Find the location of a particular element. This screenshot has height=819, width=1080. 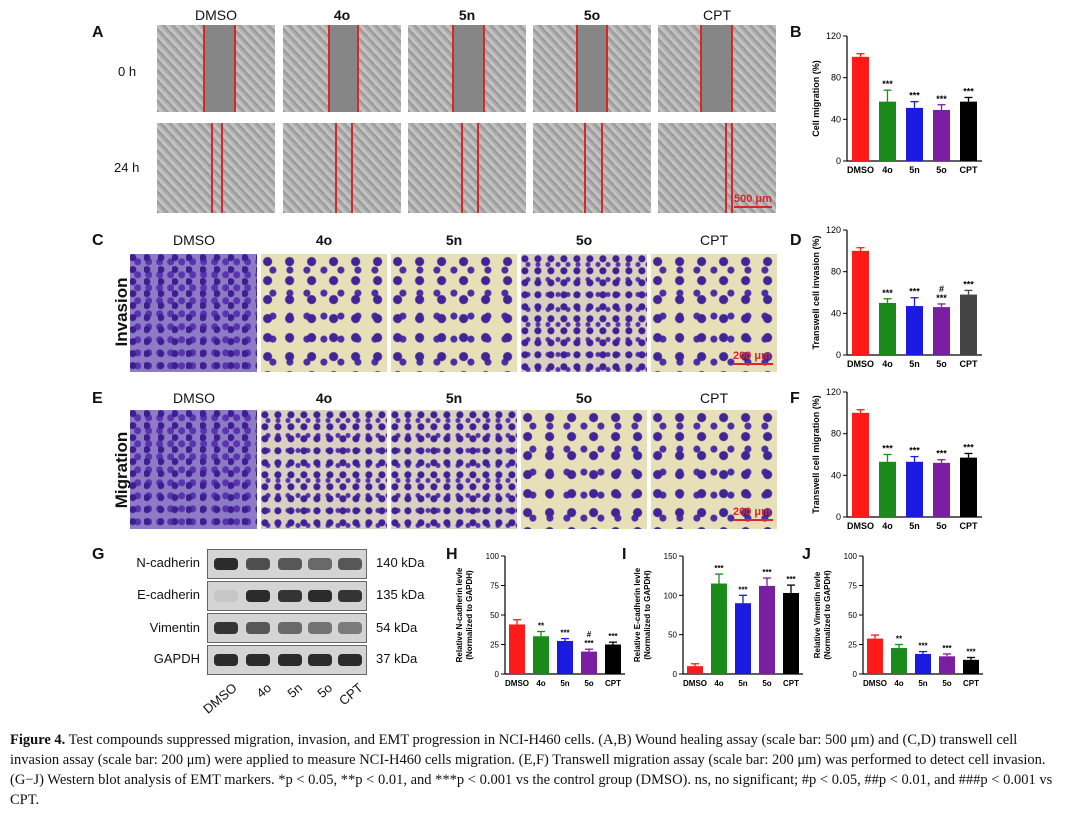

migration-image-5o is located at coordinates (584, 469).